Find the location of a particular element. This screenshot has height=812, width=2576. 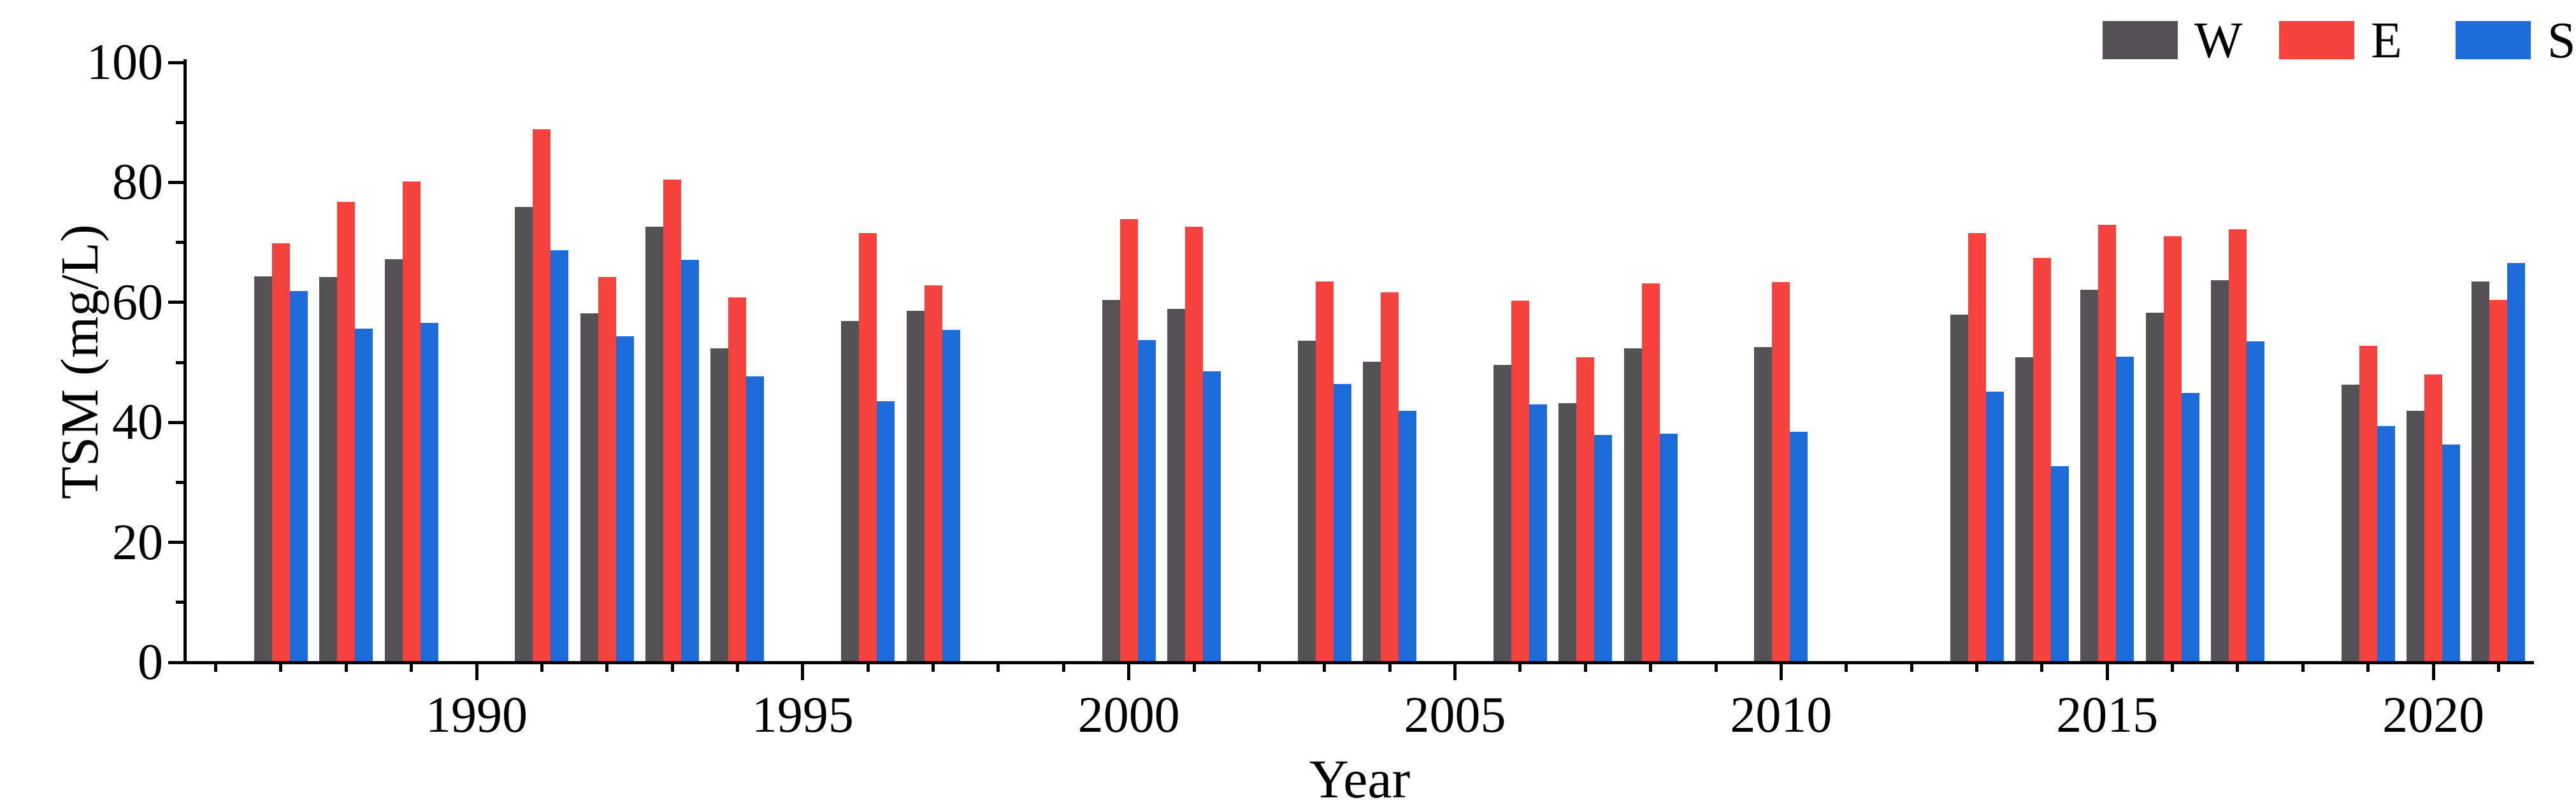

bar-E-1988 is located at coordinates (347, 432).